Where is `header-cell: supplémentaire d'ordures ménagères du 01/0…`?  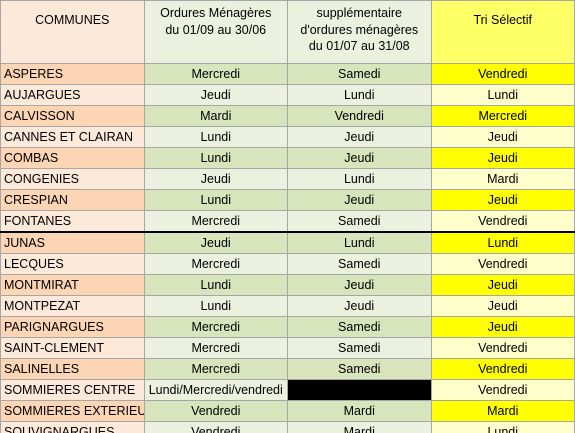
header-cell: supplémentaire d'ordures ménagères du 01/0… is located at coordinates (359, 32).